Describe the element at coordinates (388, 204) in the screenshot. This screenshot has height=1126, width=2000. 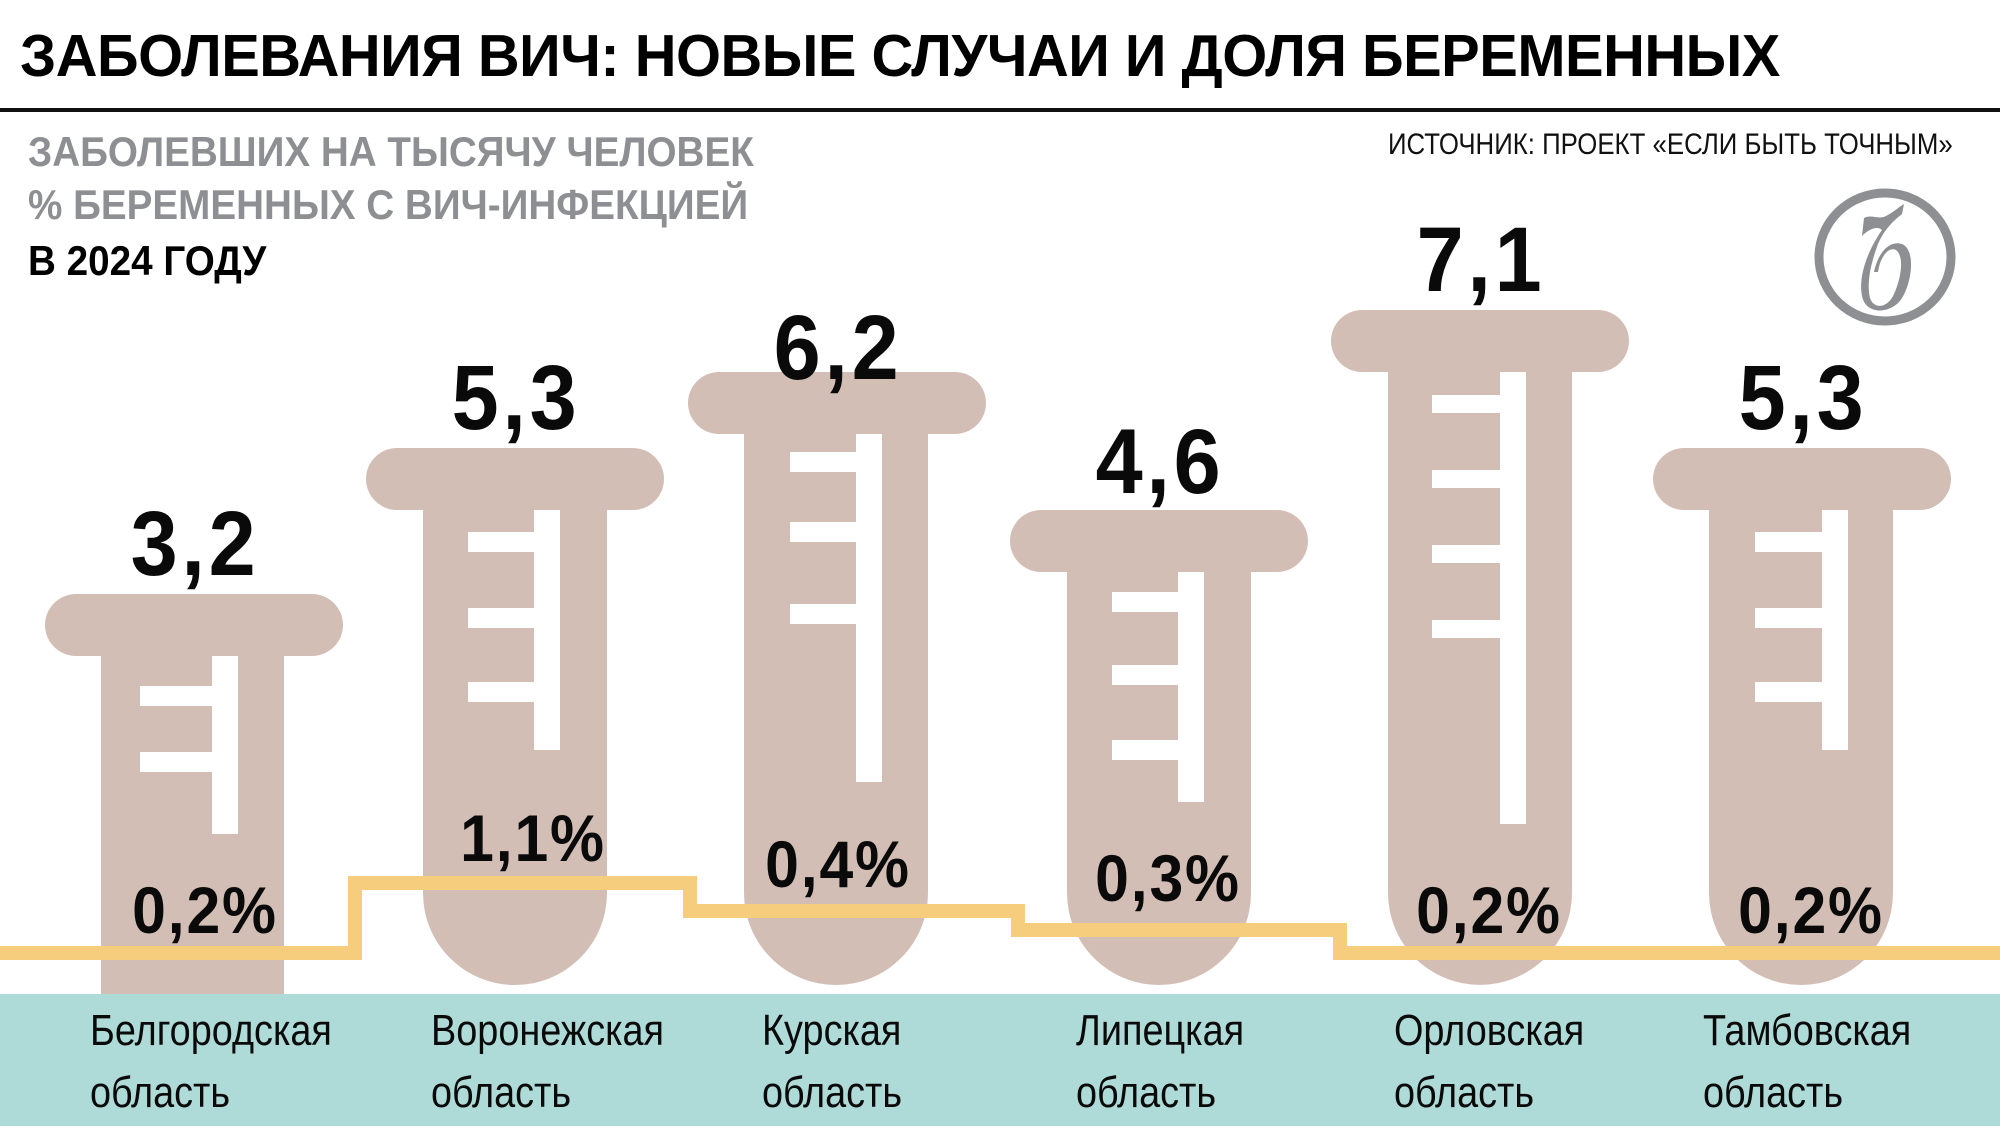
I see `legend-pregnant-percent: % БЕРЕМЕННЫХ С ВИЧ-ИНФЕКЦИЕЙ` at that location.